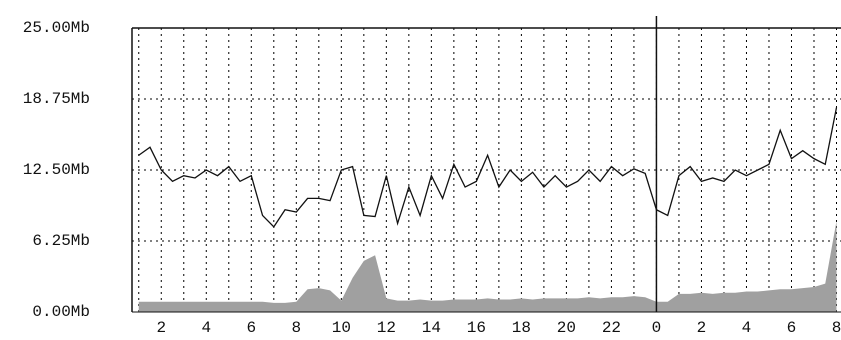 The height and width of the screenshot is (340, 841). What do you see at coordinates (476, 328) in the screenshot?
I see `x-tick-label: 16` at bounding box center [476, 328].